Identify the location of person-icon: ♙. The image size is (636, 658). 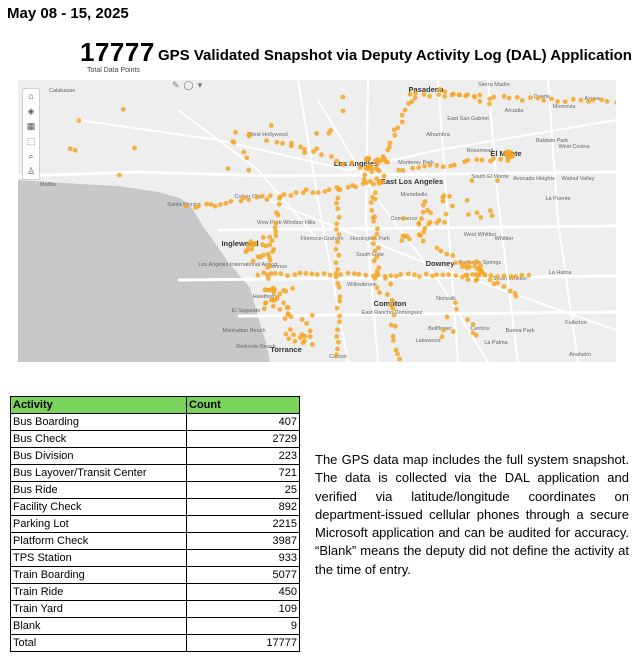
(31, 171).